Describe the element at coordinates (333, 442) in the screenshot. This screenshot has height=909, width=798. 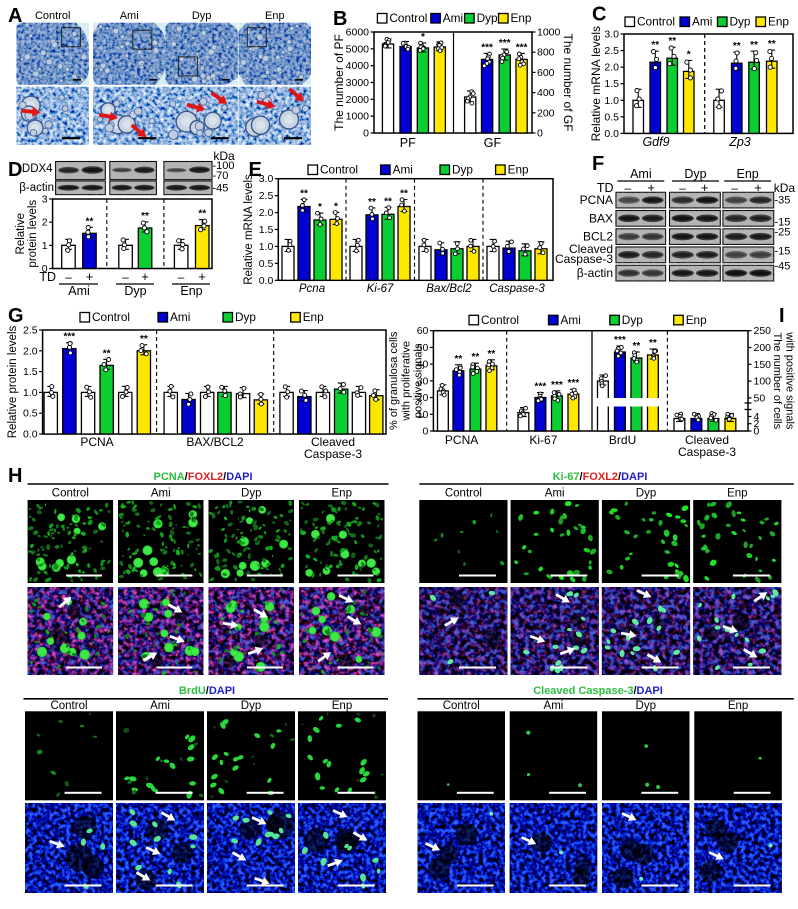
I see `svg-text: Cleaved` at that location.